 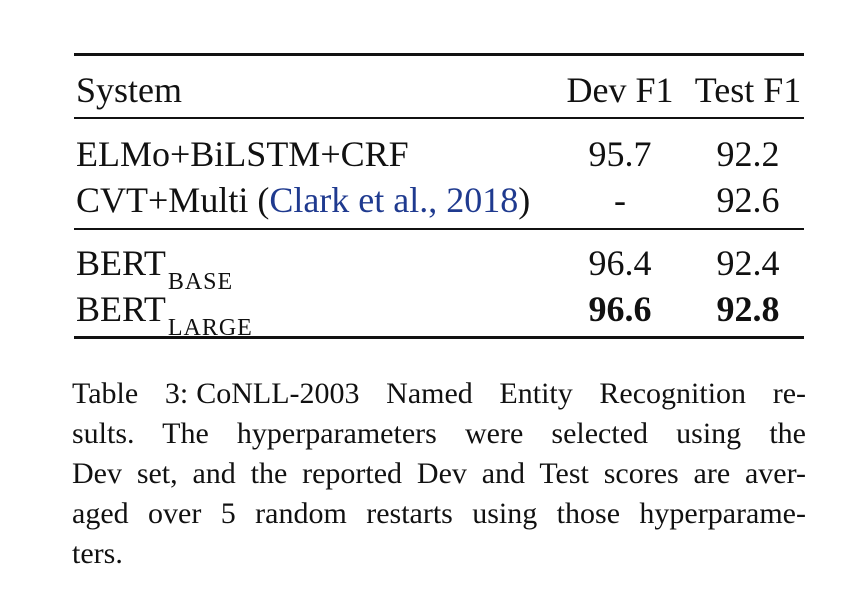 What do you see at coordinates (242, 154) in the screenshot?
I see `row-elmo-system: ELMo+BiLSTM+CRF` at bounding box center [242, 154].